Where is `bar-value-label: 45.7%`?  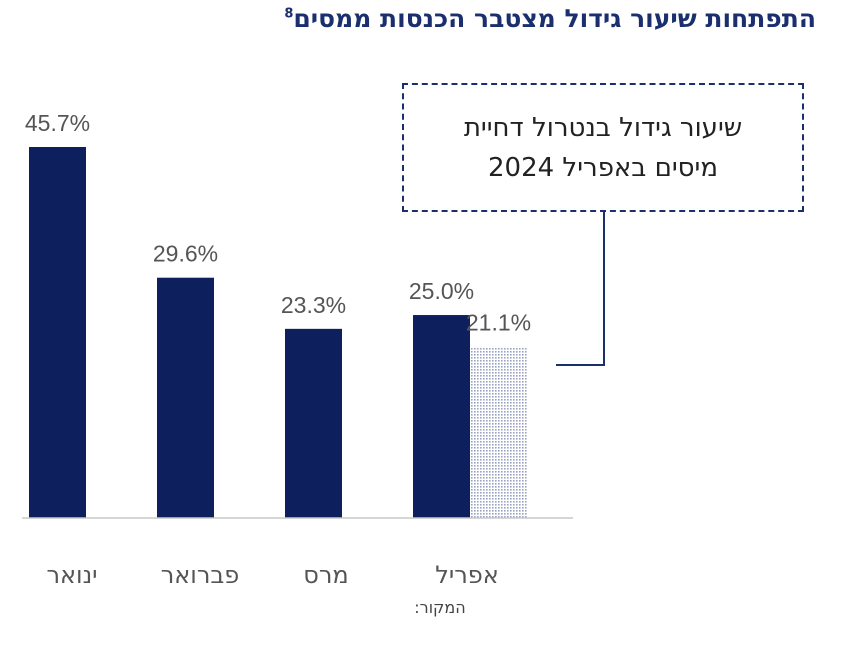
bar-value-label: 45.7% is located at coordinates (57, 123).